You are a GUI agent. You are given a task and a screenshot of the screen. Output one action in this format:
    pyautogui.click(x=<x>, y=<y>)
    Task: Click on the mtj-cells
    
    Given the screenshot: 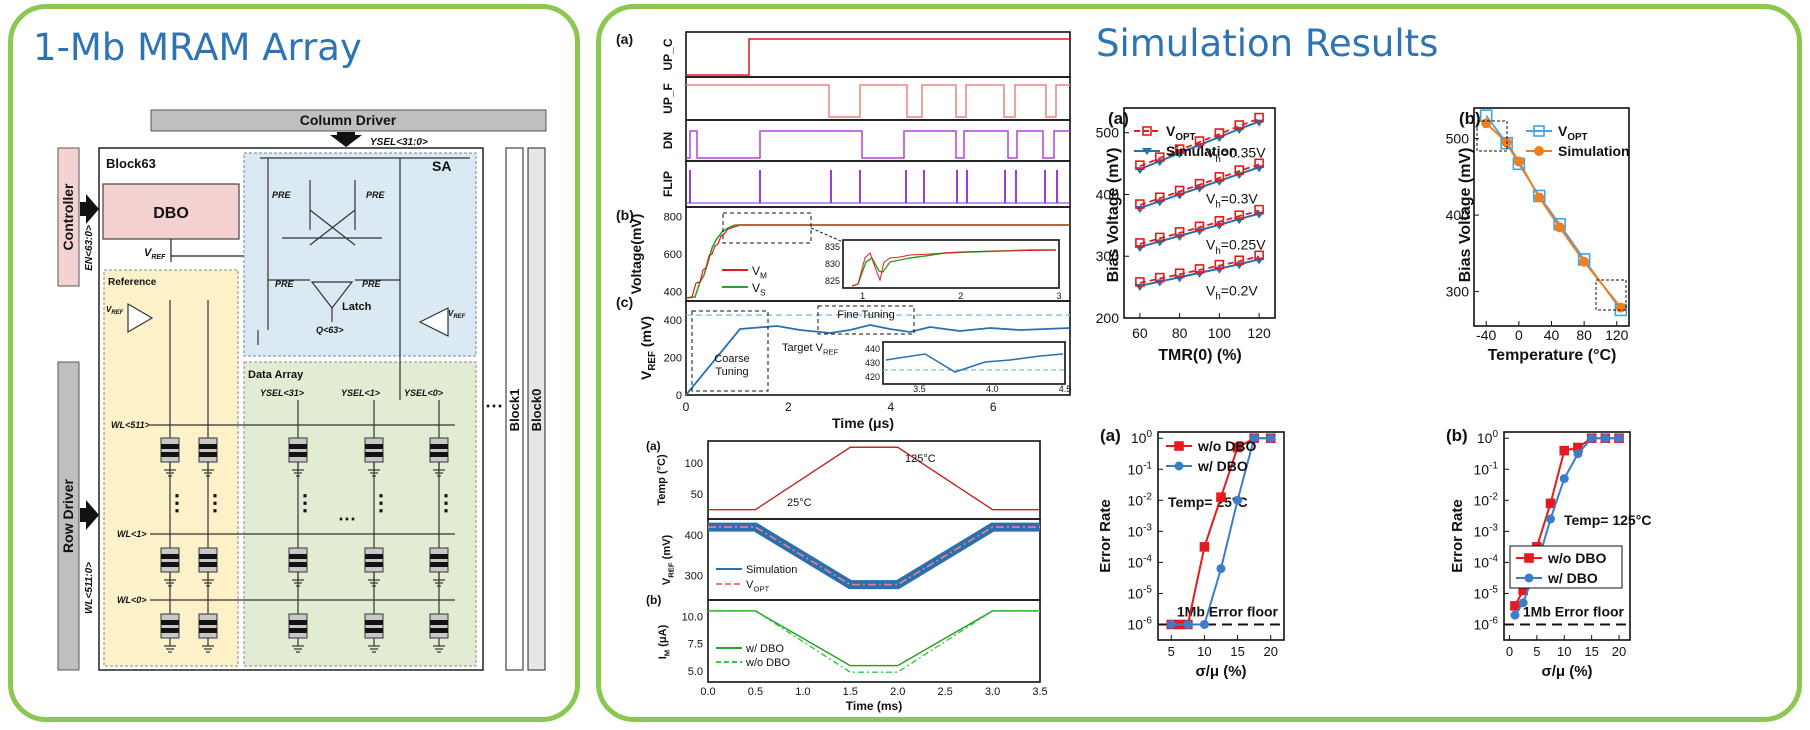 What is the action you would take?
    pyautogui.click(x=304, y=545)
    